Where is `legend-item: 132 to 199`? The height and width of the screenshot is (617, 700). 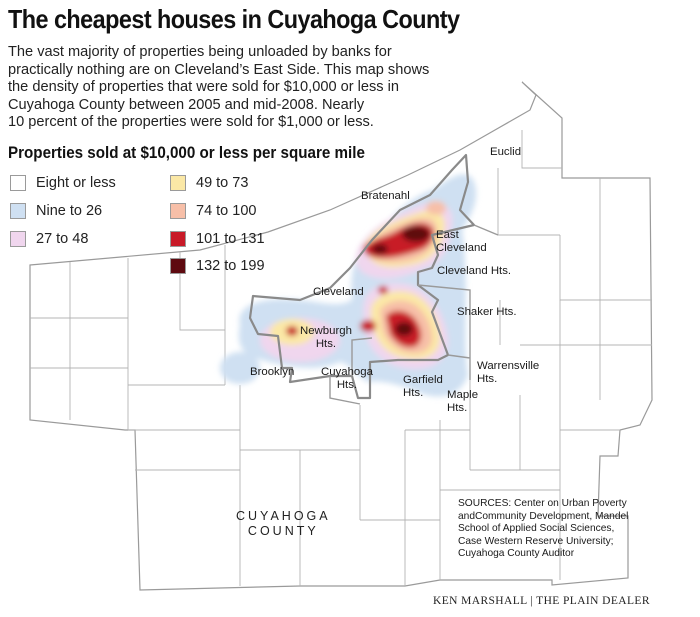 legend-item: 132 to 199 is located at coordinates (217, 266).